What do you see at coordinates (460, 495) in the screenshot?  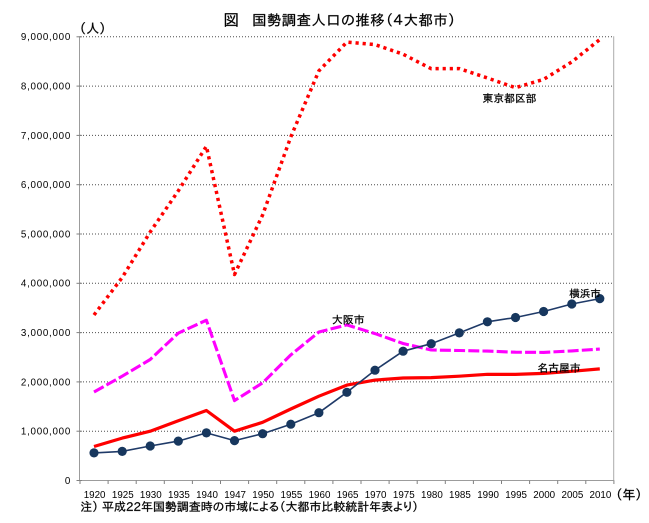 I see `svg-text: 1985` at bounding box center [460, 495].